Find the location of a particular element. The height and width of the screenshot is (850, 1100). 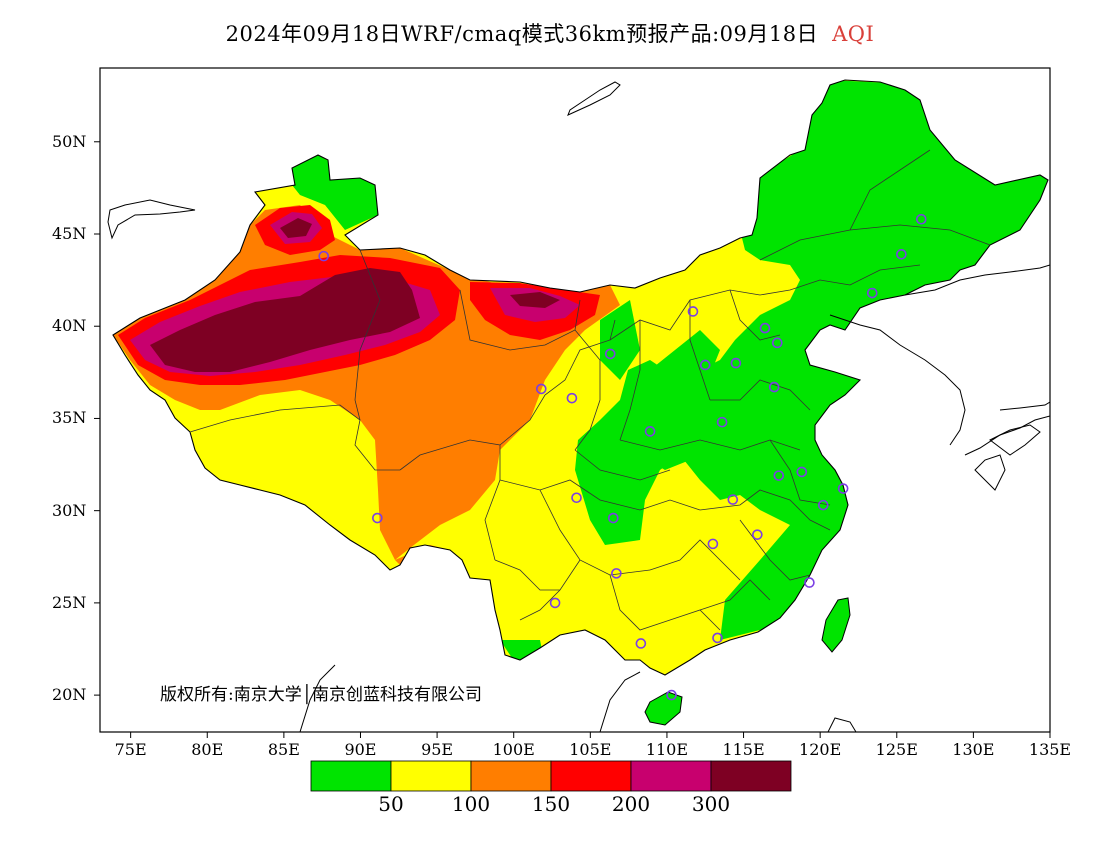

lon-tick-label: 125E is located at coordinates (896, 749).